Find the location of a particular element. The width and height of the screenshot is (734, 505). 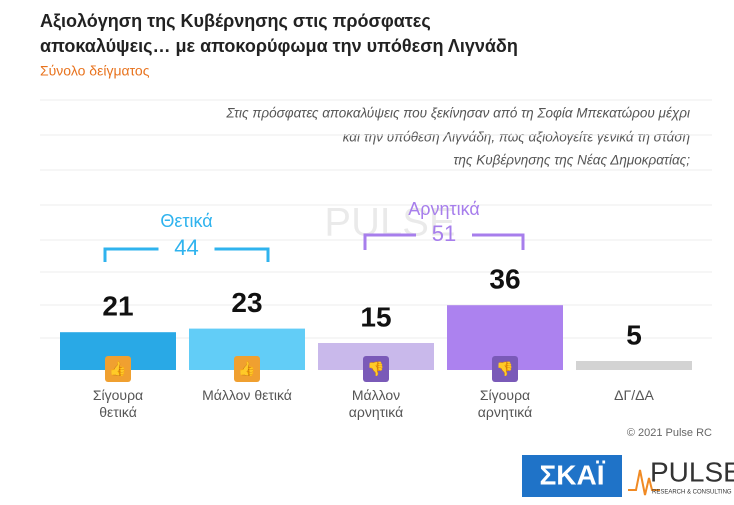

pulse-logo-sub: RESEARCH & CONSULTING is located at coordinates (692, 493).